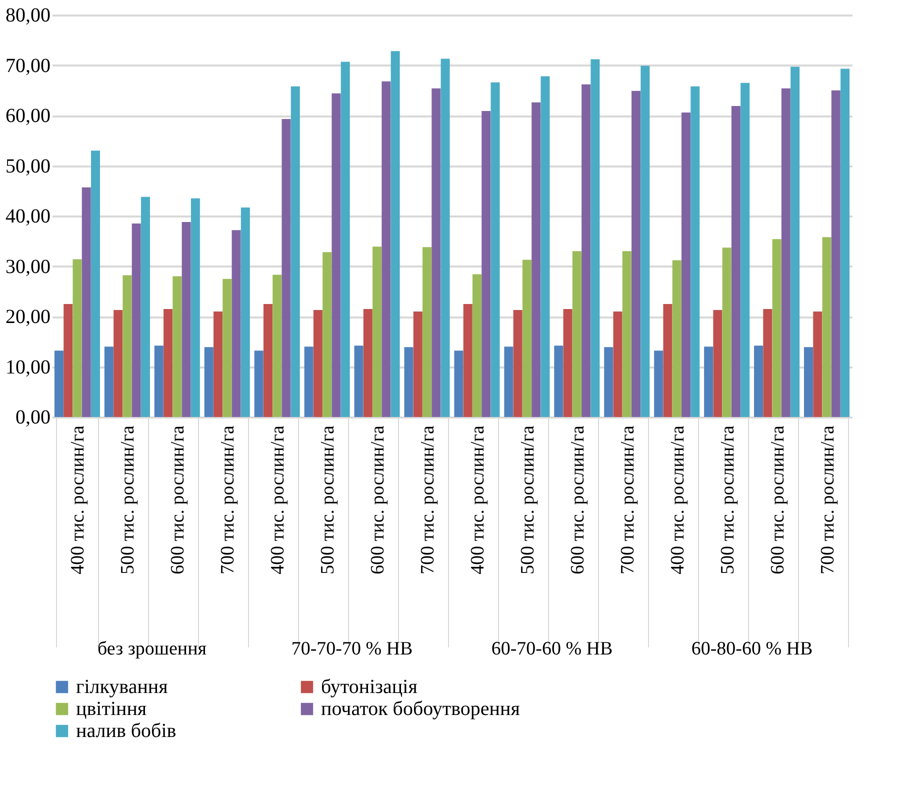 The height and width of the screenshot is (812, 906). I want to click on y-tick-label: 80,00, so click(28, 15).